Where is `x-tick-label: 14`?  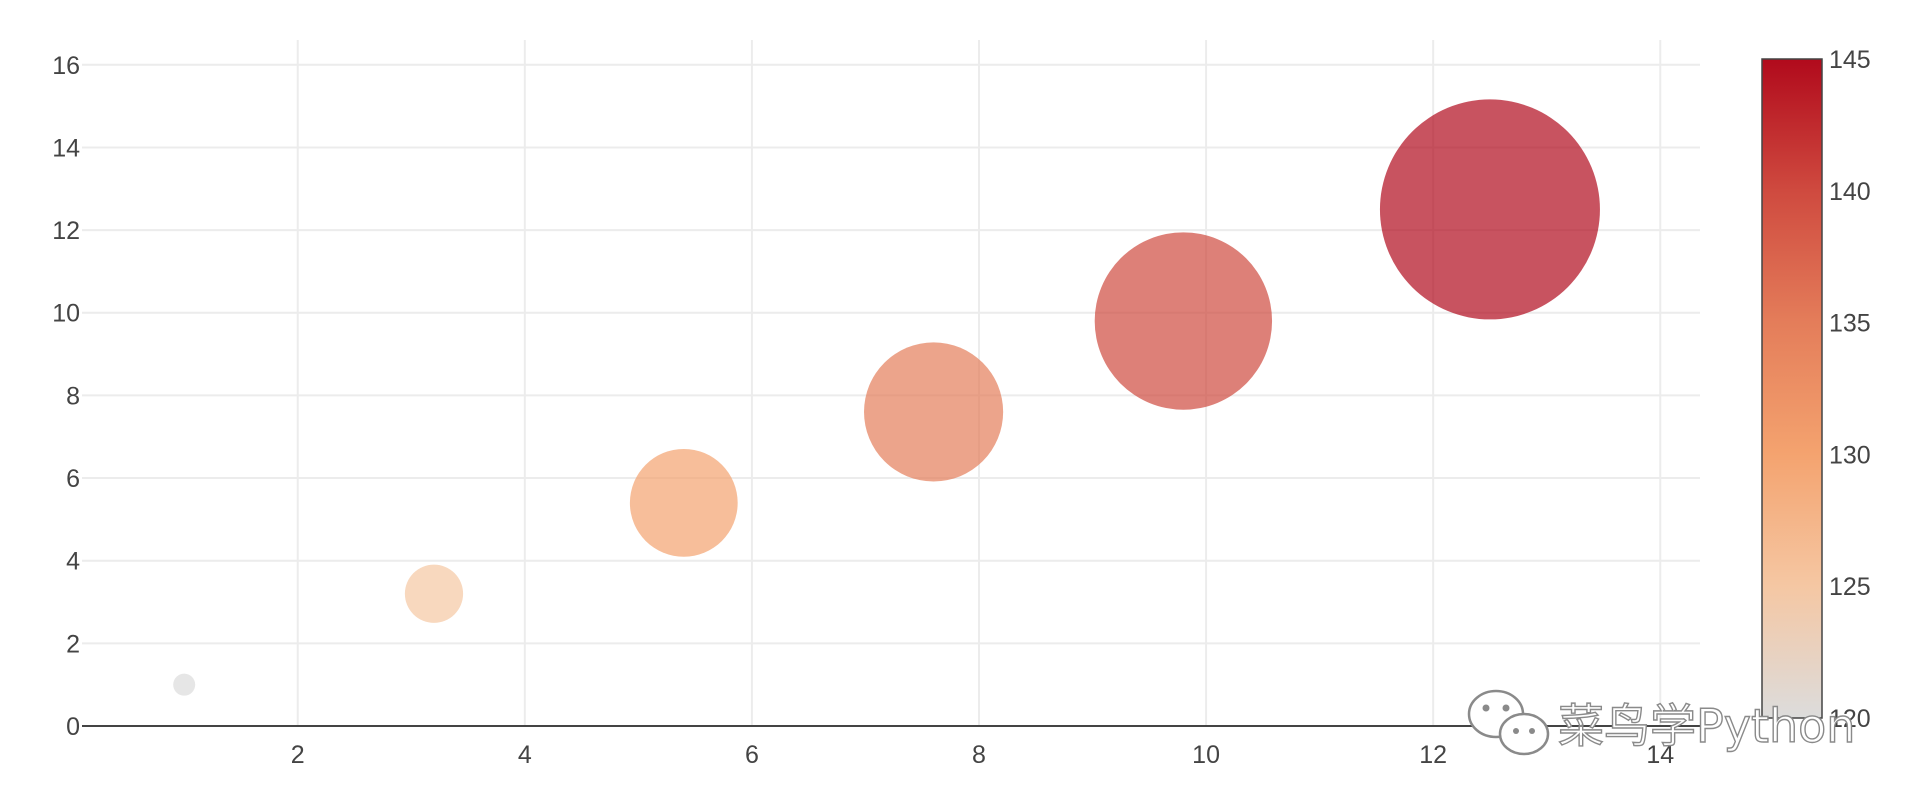
x-tick-label: 14 is located at coordinates (1660, 755).